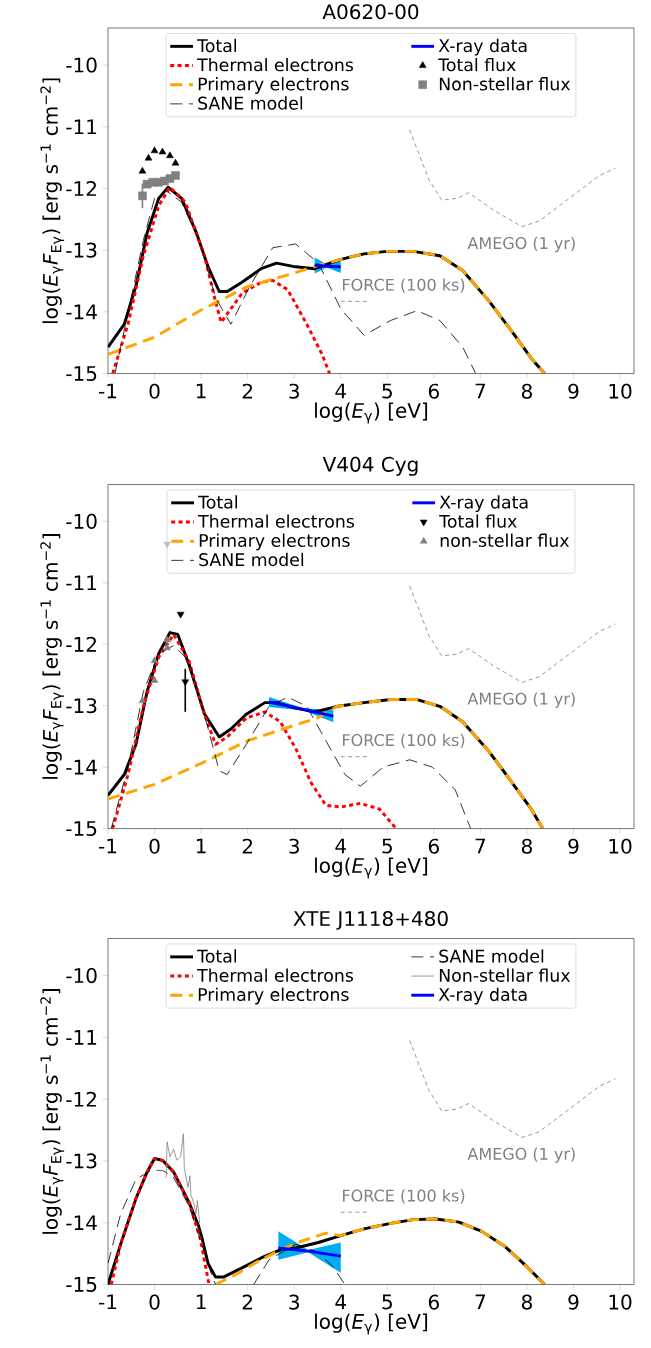 The image size is (651, 1348). What do you see at coordinates (370, 466) in the screenshot?
I see `chart-title: V404 Cyg` at bounding box center [370, 466].